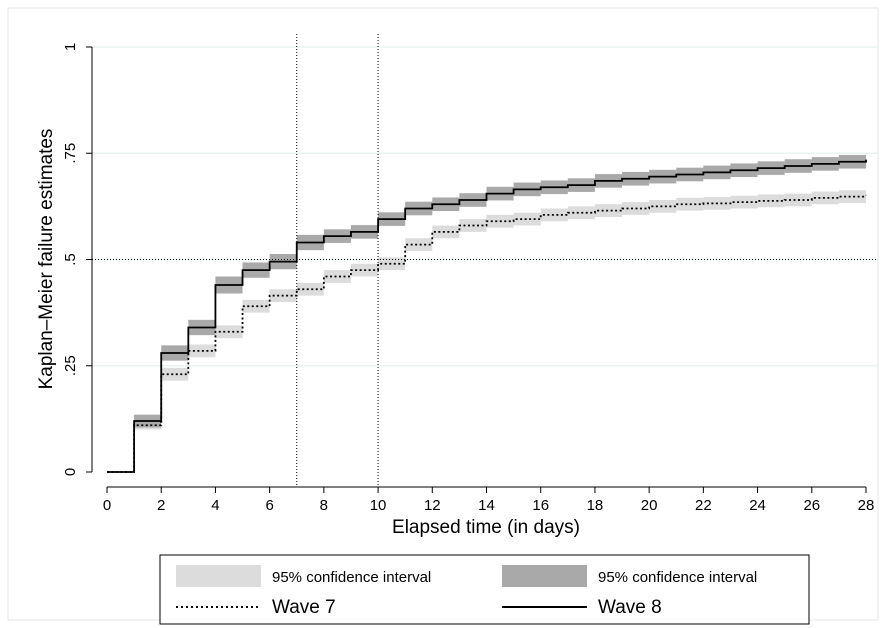 The width and height of the screenshot is (885, 628). What do you see at coordinates (486, 527) in the screenshot?
I see `x-axis-title: Elapsed time (in days)` at bounding box center [486, 527].